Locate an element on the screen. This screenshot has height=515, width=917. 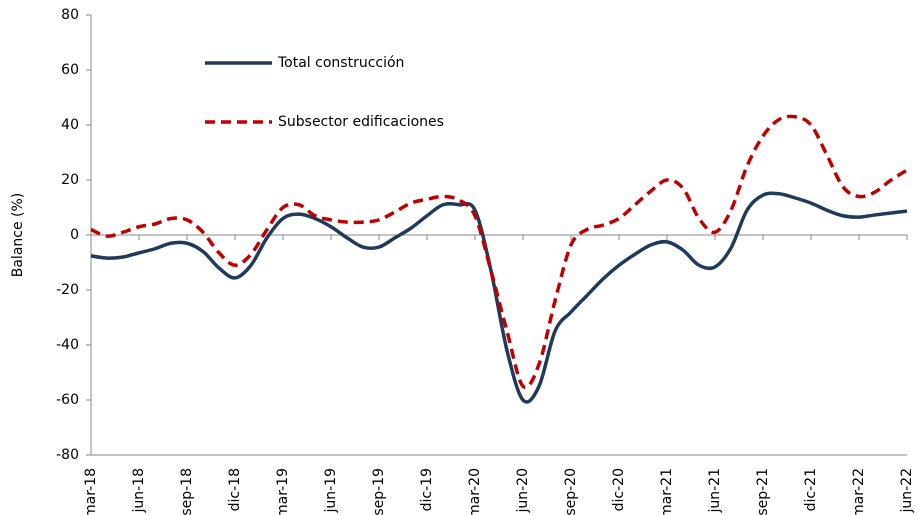
x-tick-label: dic-21 is located at coordinates (811, 489).